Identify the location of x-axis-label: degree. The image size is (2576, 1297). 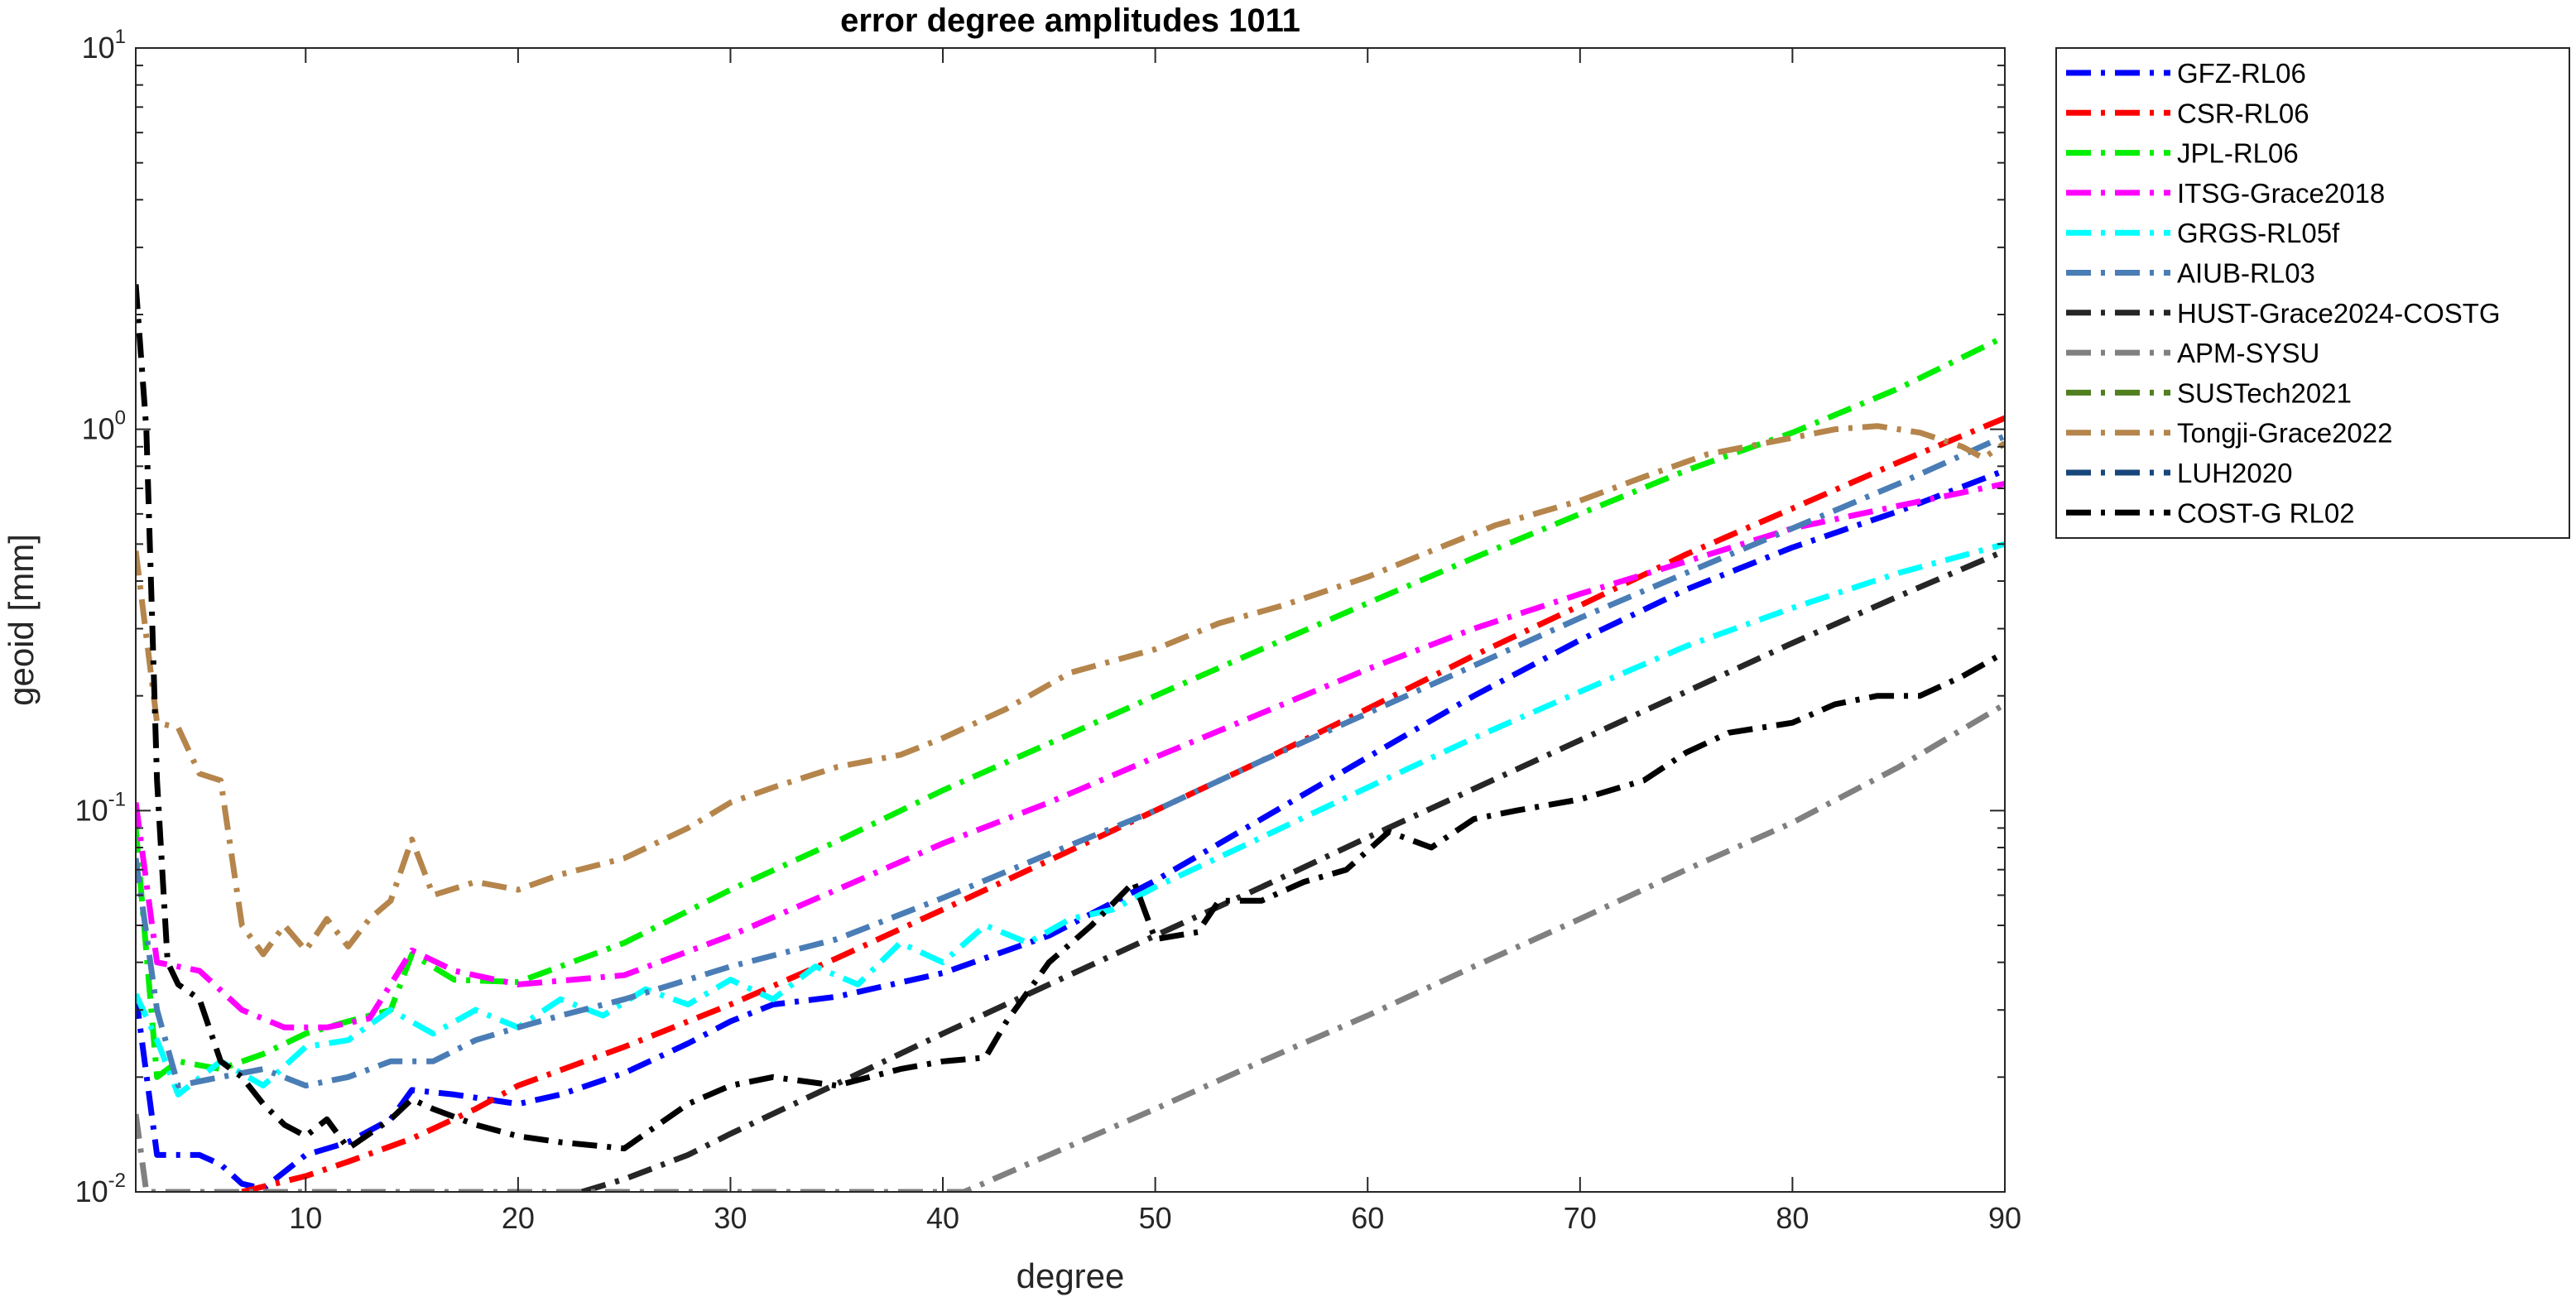
(1070, 1275).